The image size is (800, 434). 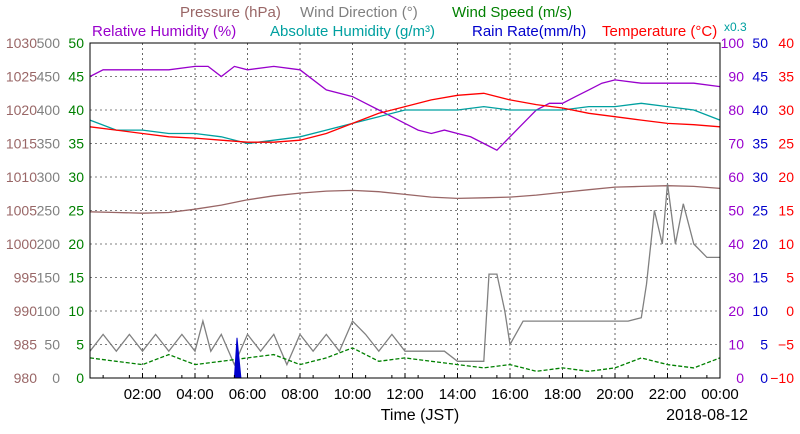 What do you see at coordinates (736, 211) in the screenshot?
I see `tick-label-relative-humidity: 50` at bounding box center [736, 211].